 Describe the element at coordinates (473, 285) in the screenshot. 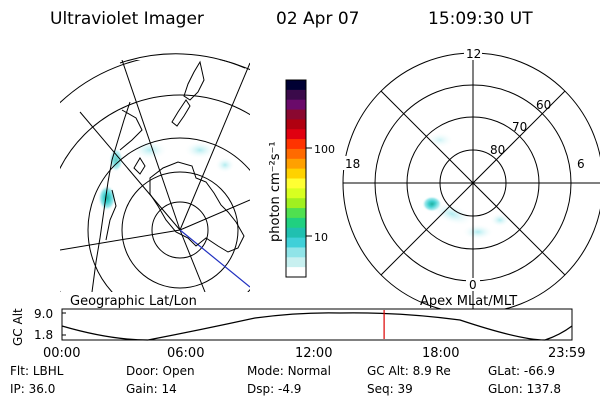

I see `mlt-label-0: 0` at that location.